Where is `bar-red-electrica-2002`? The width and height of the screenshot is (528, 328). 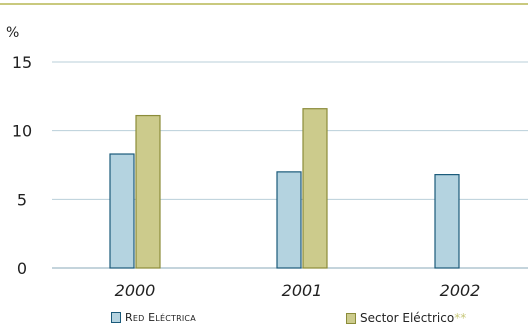 bar-red-electrica-2002 is located at coordinates (447, 221).